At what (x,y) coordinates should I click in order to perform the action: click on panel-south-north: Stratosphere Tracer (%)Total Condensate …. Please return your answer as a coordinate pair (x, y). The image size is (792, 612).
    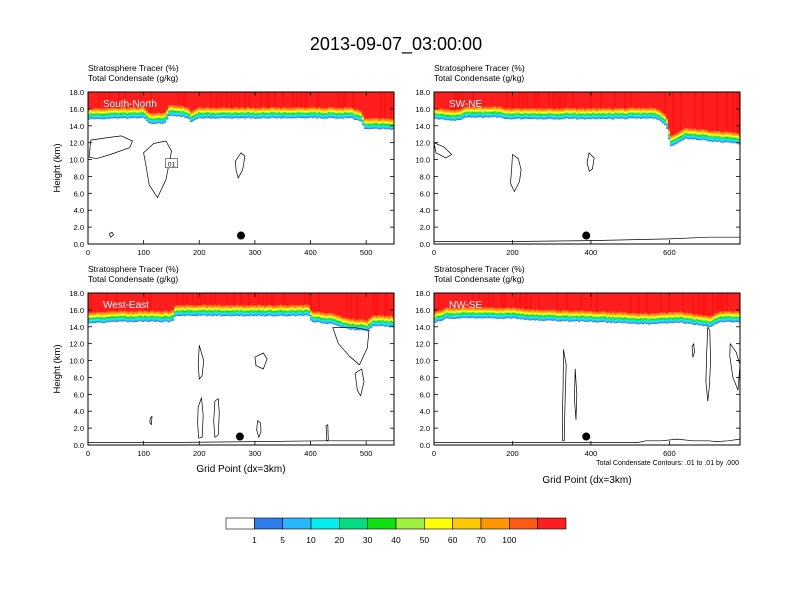
    Looking at the image, I should click on (223, 160).